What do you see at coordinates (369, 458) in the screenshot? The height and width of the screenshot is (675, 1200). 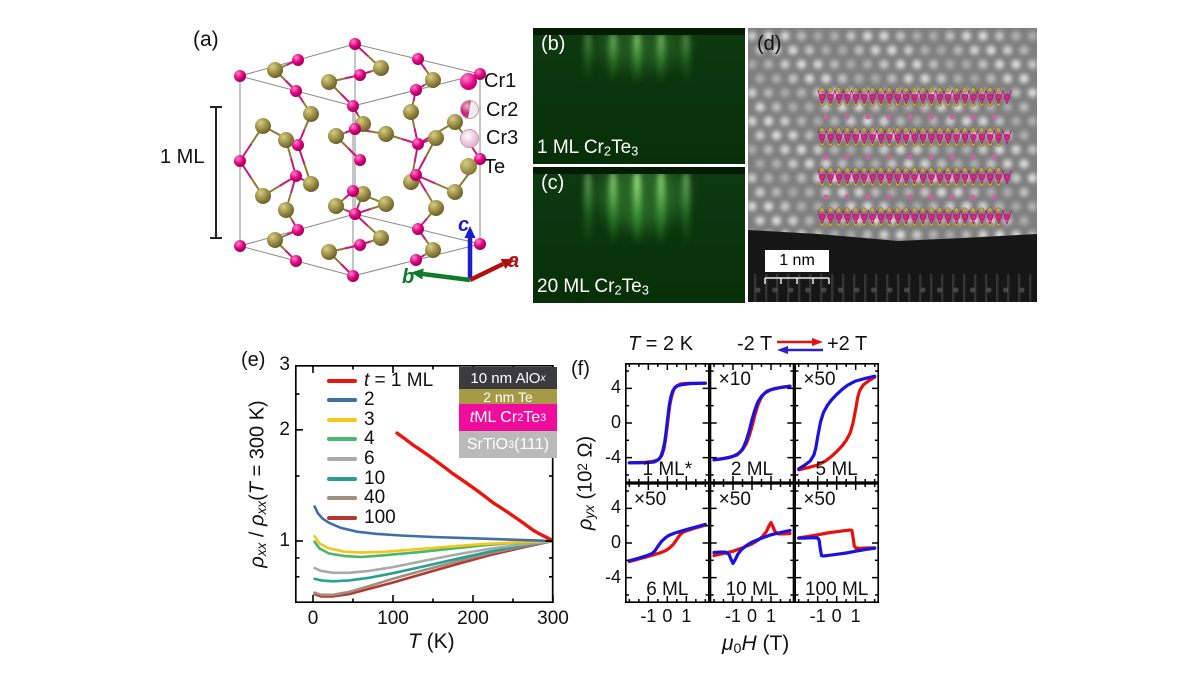 I see `legend-label: 6` at bounding box center [369, 458].